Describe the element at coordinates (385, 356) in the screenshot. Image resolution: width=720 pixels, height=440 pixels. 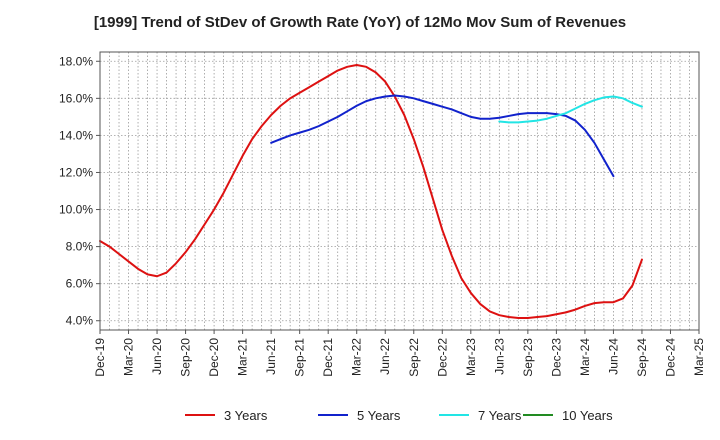
I see `x-tick-label: Jun-22` at that location.